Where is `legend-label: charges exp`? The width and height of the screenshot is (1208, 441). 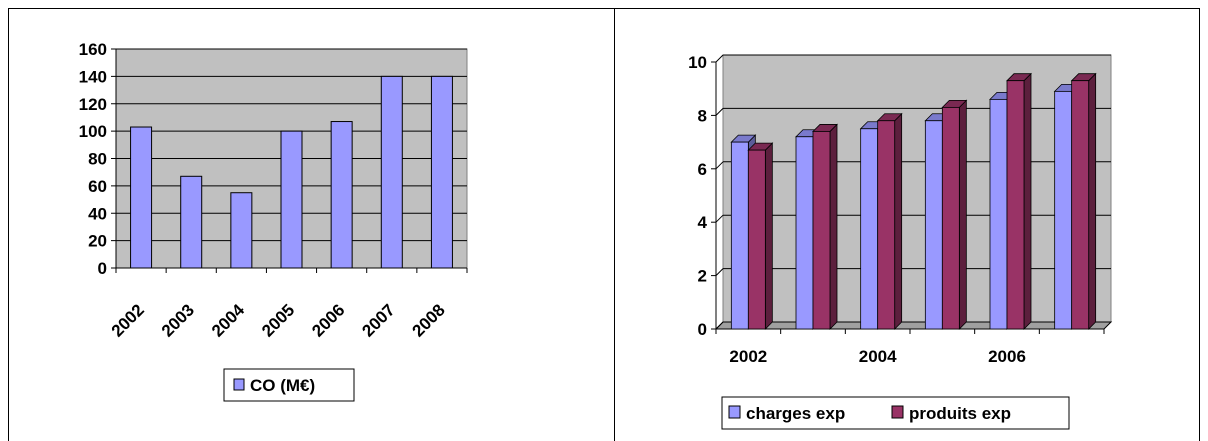
legend-label: charges exp is located at coordinates (795, 413).